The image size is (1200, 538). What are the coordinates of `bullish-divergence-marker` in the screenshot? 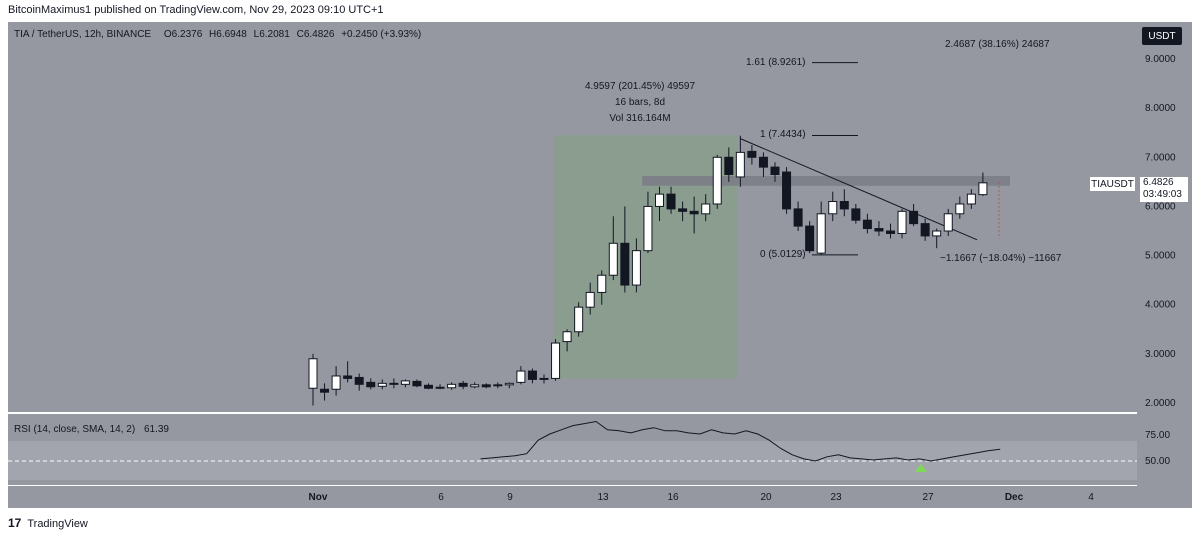 It's located at (921, 468).